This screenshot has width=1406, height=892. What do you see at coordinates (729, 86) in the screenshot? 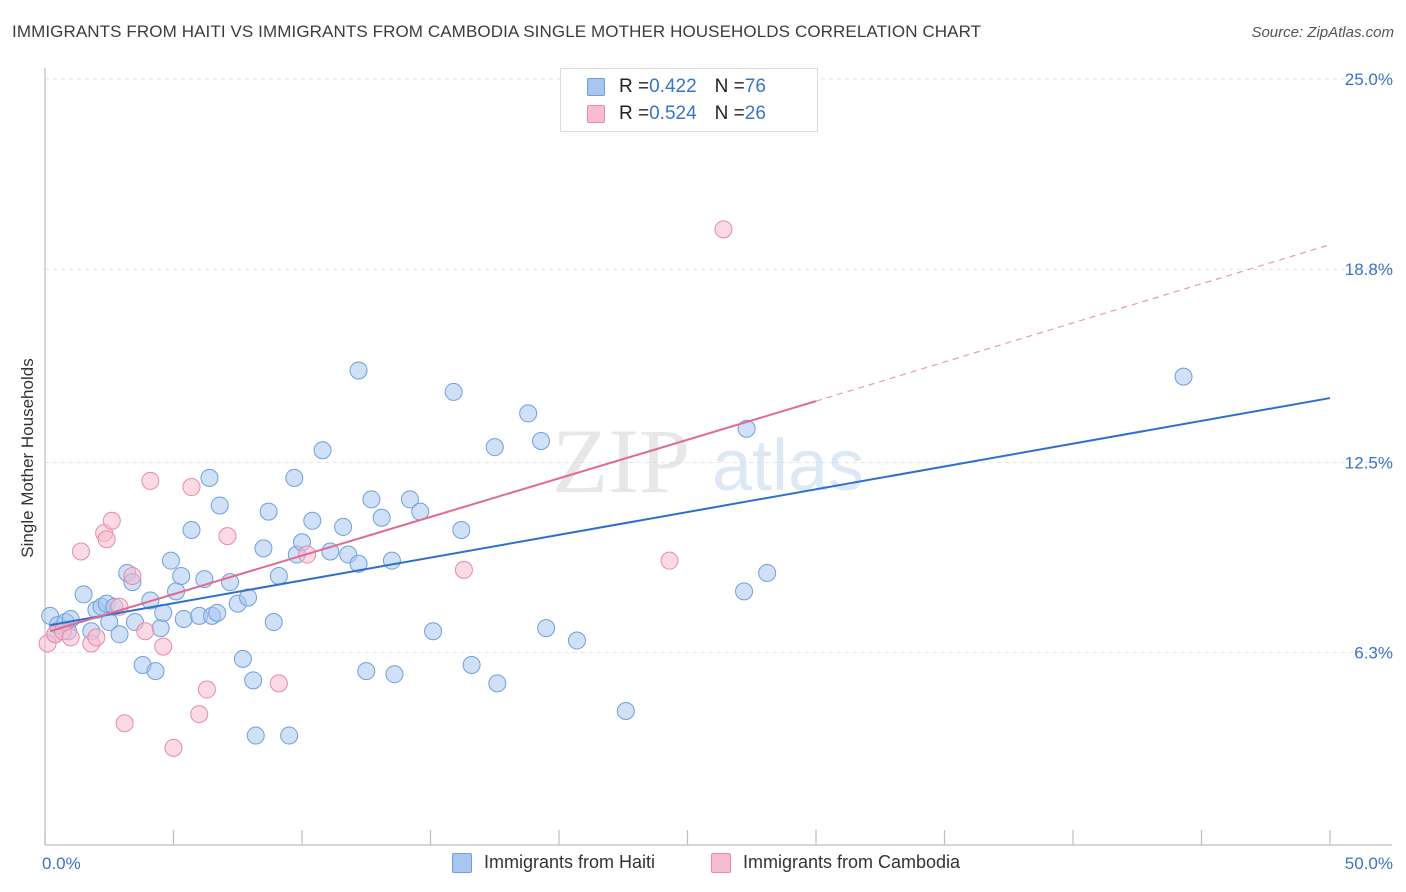
I see `haiti-n-label: N =` at bounding box center [729, 86].